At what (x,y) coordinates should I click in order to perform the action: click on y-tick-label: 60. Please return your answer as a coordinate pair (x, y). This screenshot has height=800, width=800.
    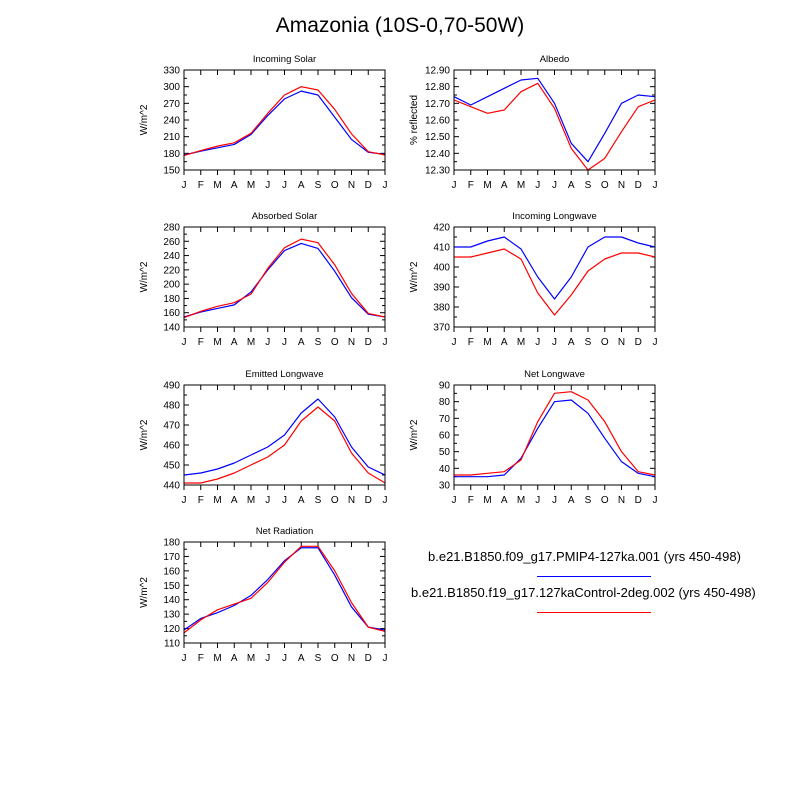
    Looking at the image, I should click on (445, 436).